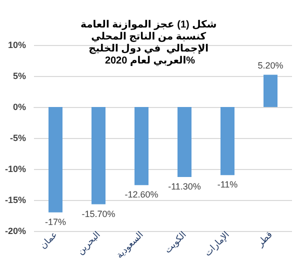 Image resolution: width=300 pixels, height=262 pixels. Describe the element at coordinates (150, 43) in the screenshot. I see `chart-title: شكل (1) عجز الموازنة العامة كنسبة من الناتج المحلي الإجمالي في دول الخليج العربي لعام 2020%` at that location.